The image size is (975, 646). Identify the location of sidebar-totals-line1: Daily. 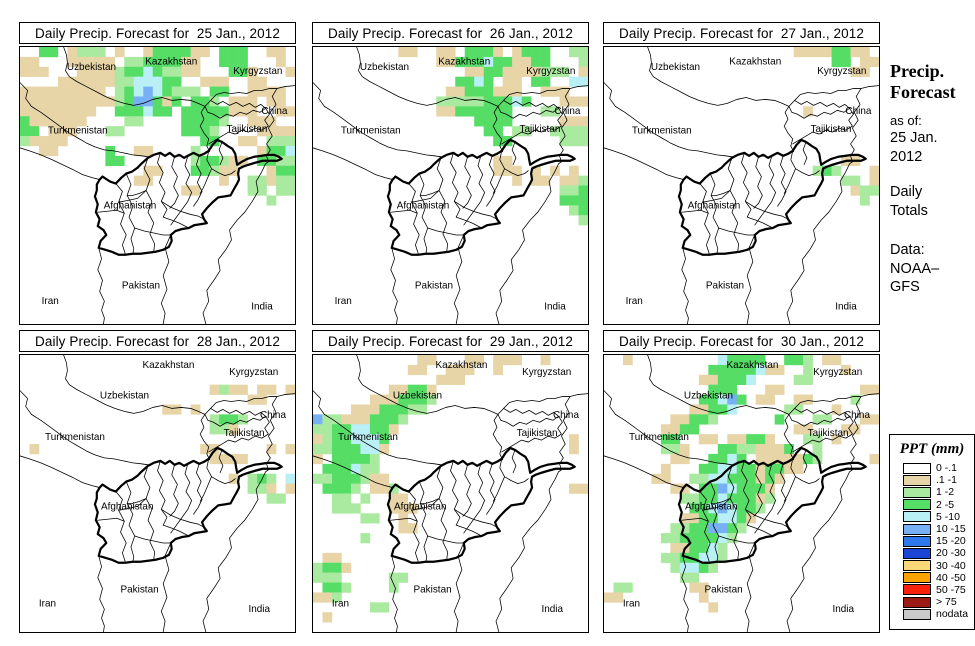
(906, 192).